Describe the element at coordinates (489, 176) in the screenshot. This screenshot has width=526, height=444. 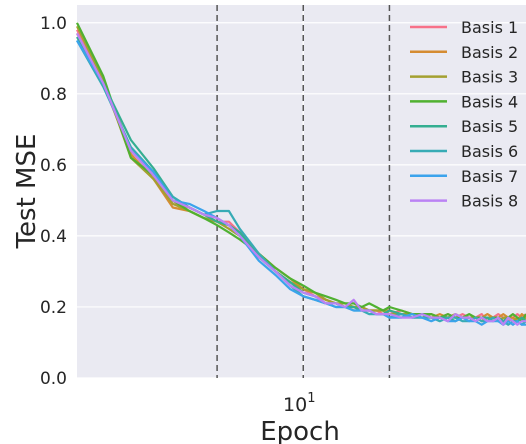
I see `legend-label: Basis 7` at that location.